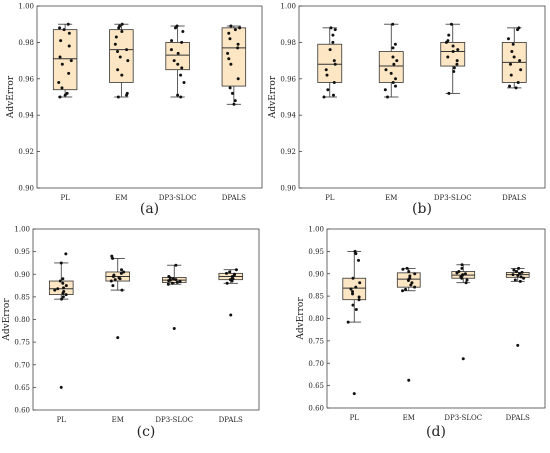 The image size is (550, 453). What do you see at coordinates (453, 198) in the screenshot?
I see `x-tick-label: DP3-SLOC` at bounding box center [453, 198].